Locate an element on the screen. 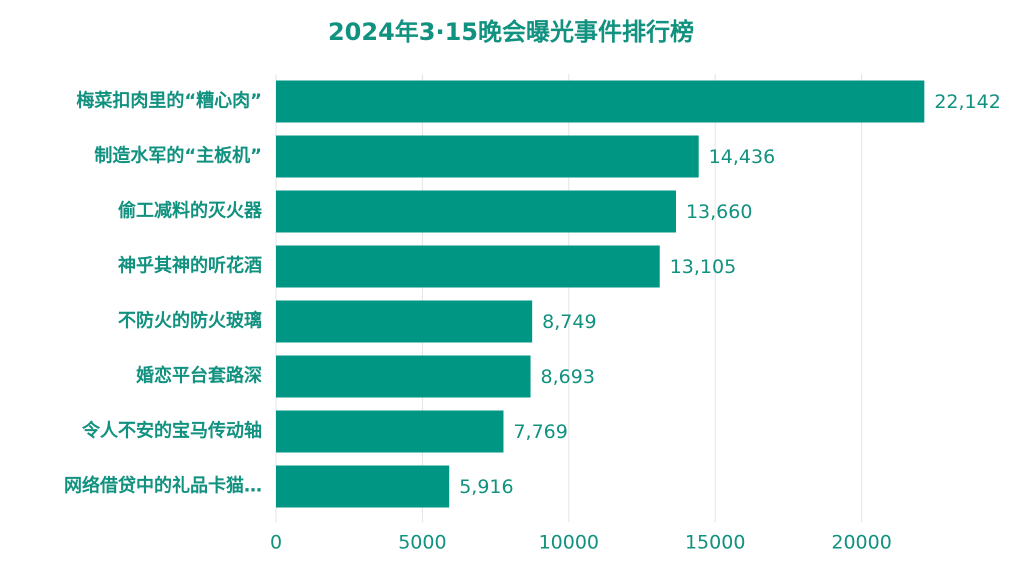  y-tick-label: 神乎其神的听花酒 is located at coordinates (190, 266).